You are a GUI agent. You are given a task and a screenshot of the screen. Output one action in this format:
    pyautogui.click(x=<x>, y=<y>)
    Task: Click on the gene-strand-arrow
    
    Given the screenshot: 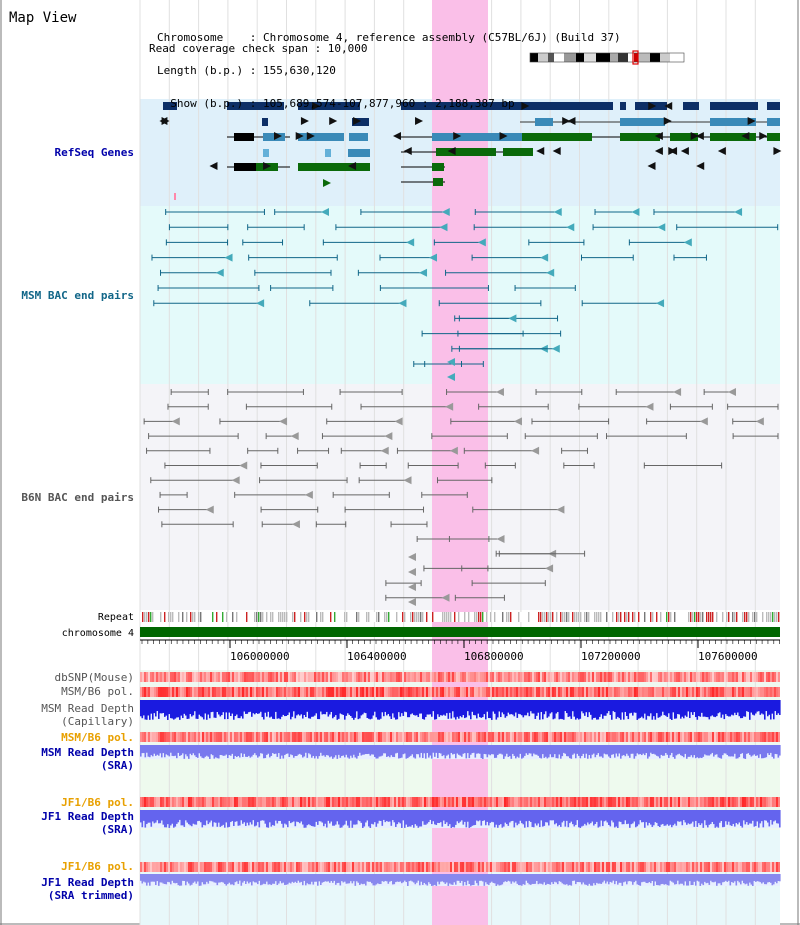 What is the action you would take?
    pyautogui.click(x=540, y=151)
    